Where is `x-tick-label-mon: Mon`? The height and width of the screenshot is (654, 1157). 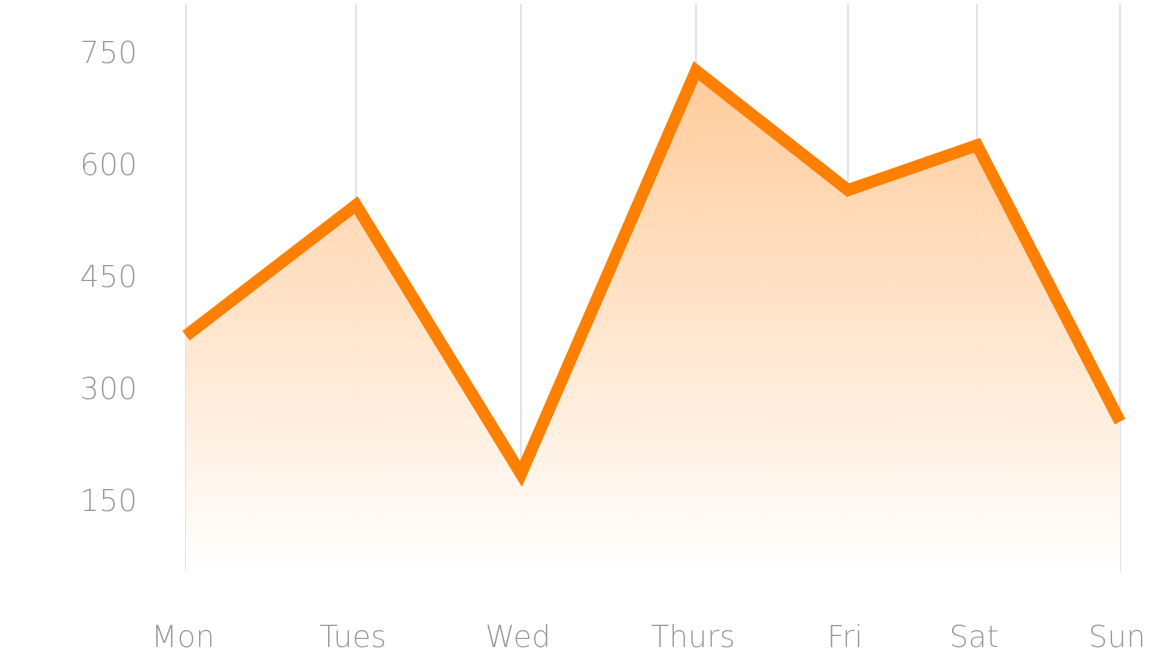
x-tick-label-mon: Mon is located at coordinates (182, 637).